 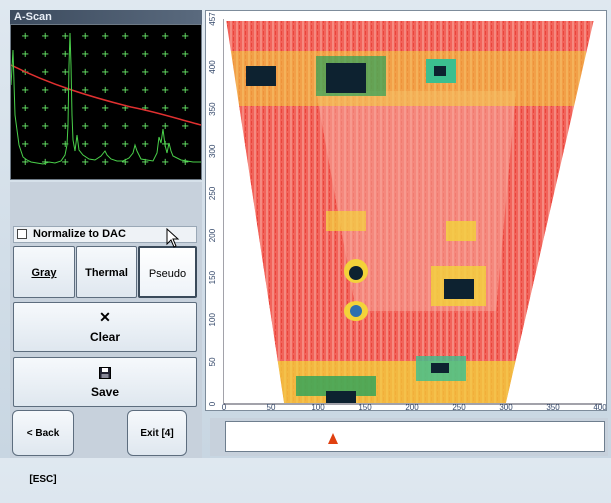 I want to click on clear-label: Clear, so click(x=105, y=337).